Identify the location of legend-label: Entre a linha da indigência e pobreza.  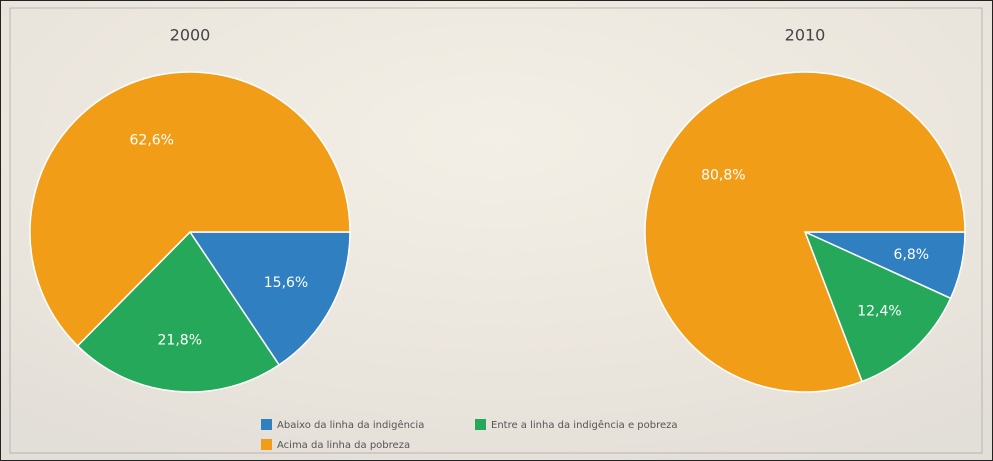
(584, 425).